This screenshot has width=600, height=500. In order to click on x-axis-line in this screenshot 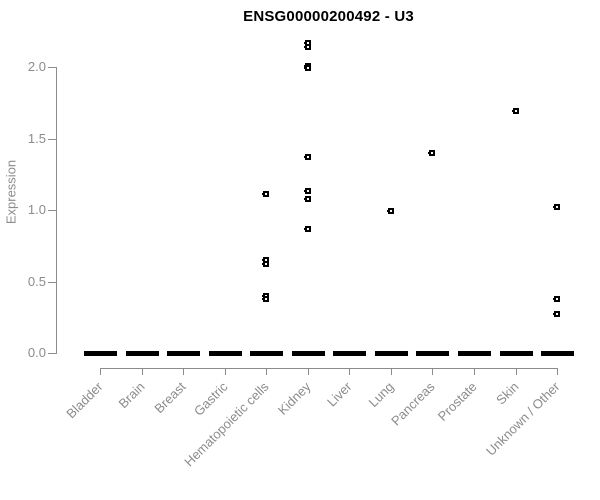, I will do `click(329, 368)`.